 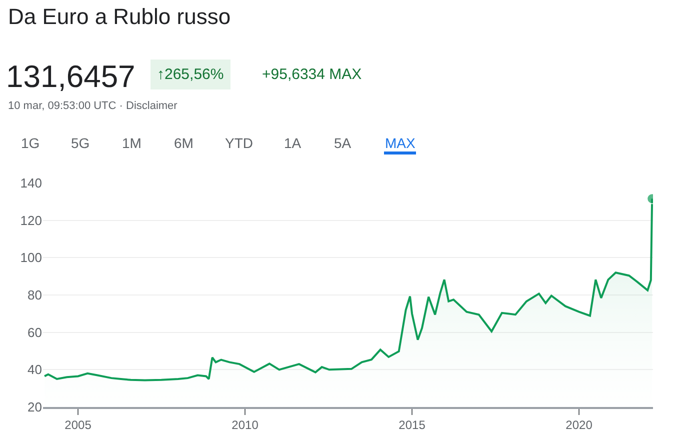 I want to click on x-tick-label: 2020, so click(x=579, y=425).